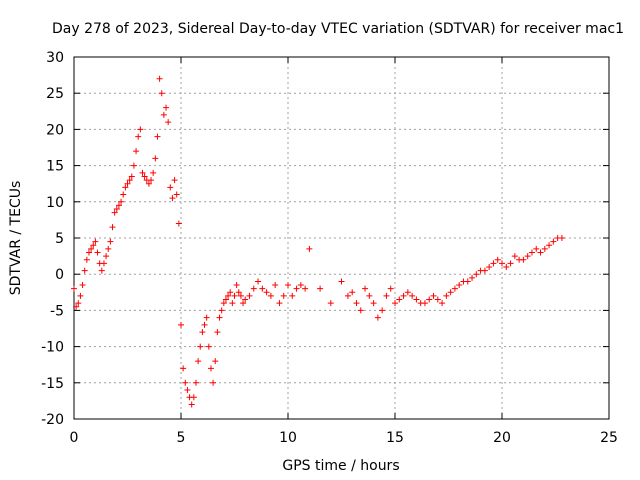 This screenshot has height=480, width=640. Describe the element at coordinates (55, 130) in the screenshot. I see `y-tick-label: 20` at that location.